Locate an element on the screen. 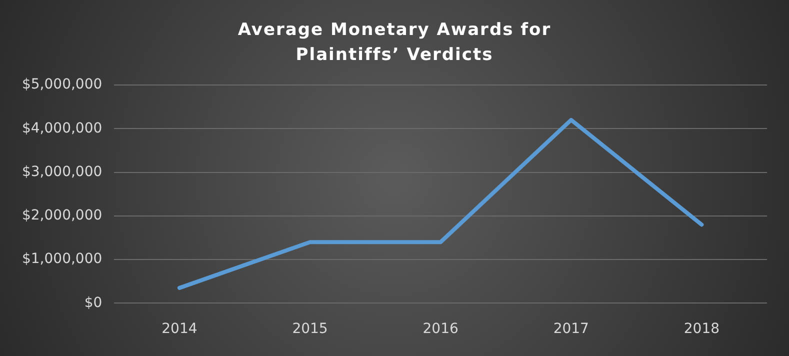  y-tick-label: $4,000,000 is located at coordinates (62, 128).